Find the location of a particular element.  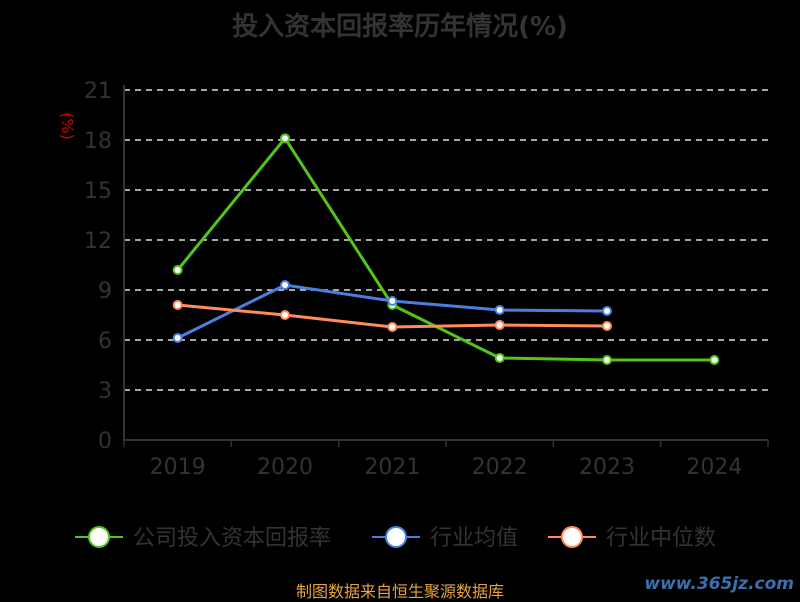

y-tick-label: 21 is located at coordinates (98, 91).